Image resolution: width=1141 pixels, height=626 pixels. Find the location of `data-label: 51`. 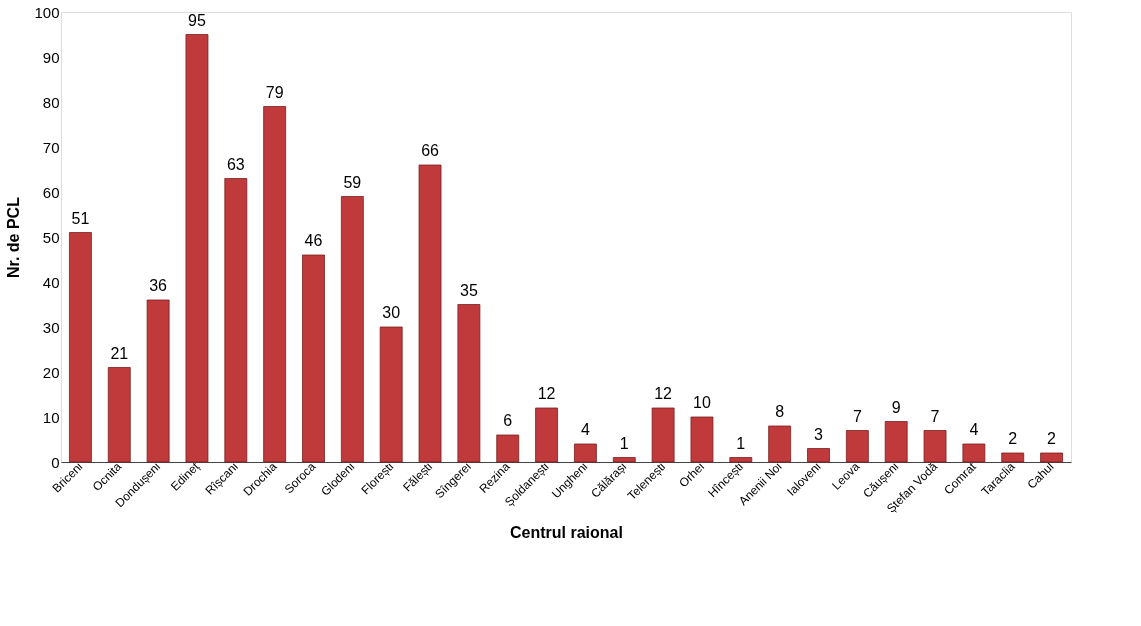

data-label: 51 is located at coordinates (80, 218).